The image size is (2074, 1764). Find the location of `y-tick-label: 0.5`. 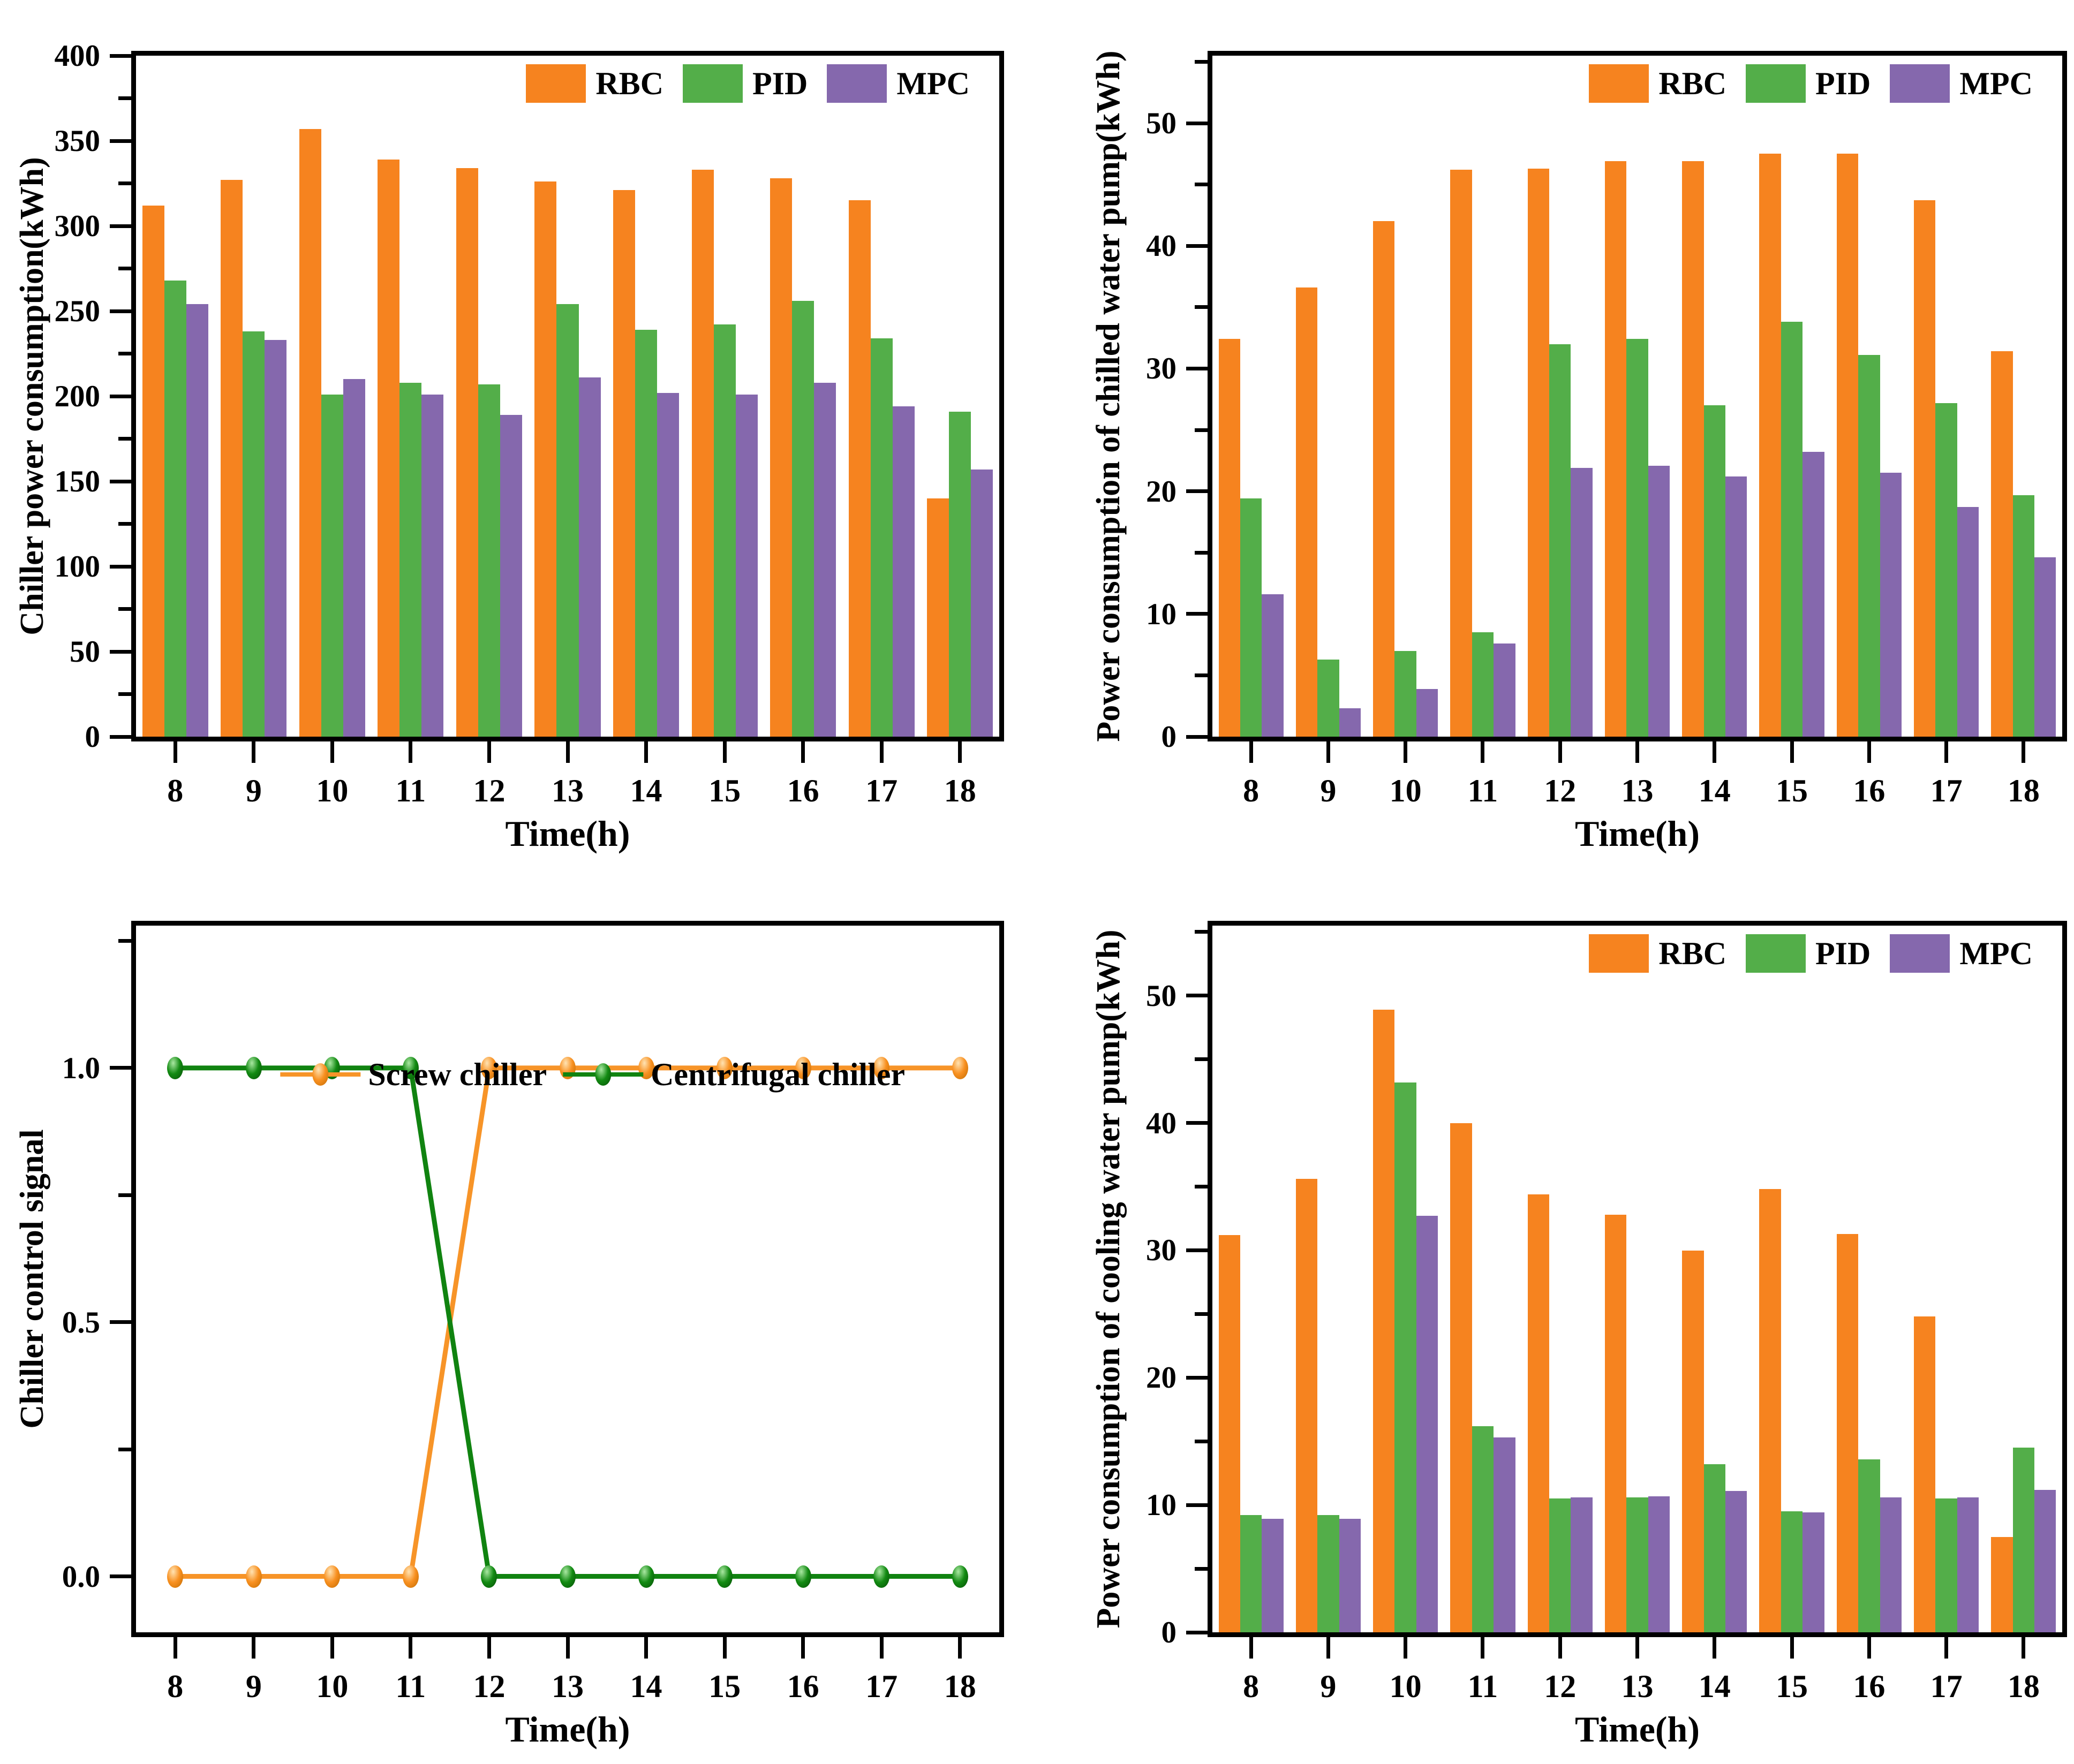

y-tick-label: 0.5 is located at coordinates (81, 1322).